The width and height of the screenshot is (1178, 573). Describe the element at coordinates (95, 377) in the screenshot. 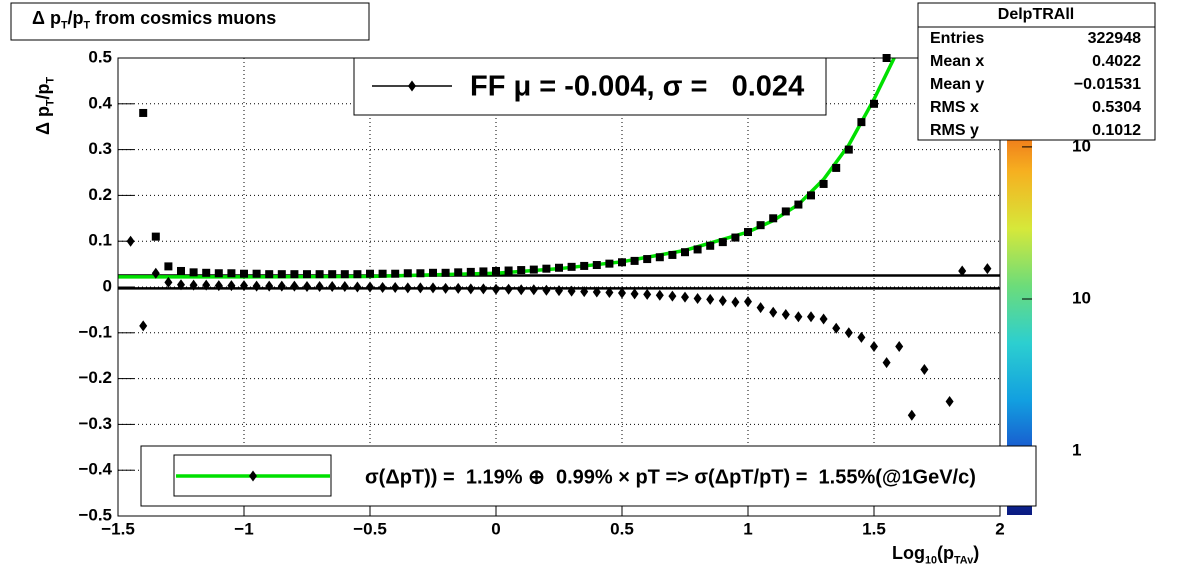

I see `y-tick-label: −0.2` at that location.